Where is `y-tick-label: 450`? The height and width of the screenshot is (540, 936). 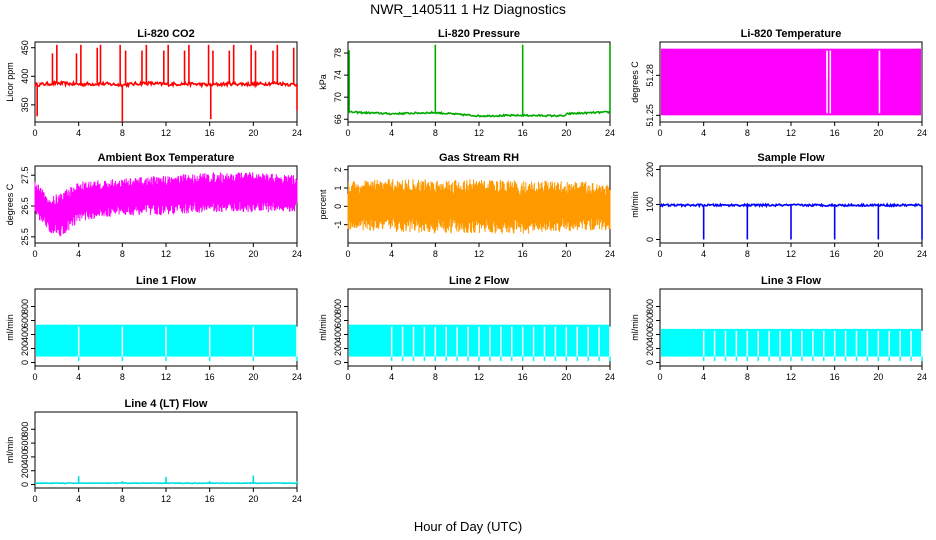
y-tick-label: 450 is located at coordinates (25, 47).